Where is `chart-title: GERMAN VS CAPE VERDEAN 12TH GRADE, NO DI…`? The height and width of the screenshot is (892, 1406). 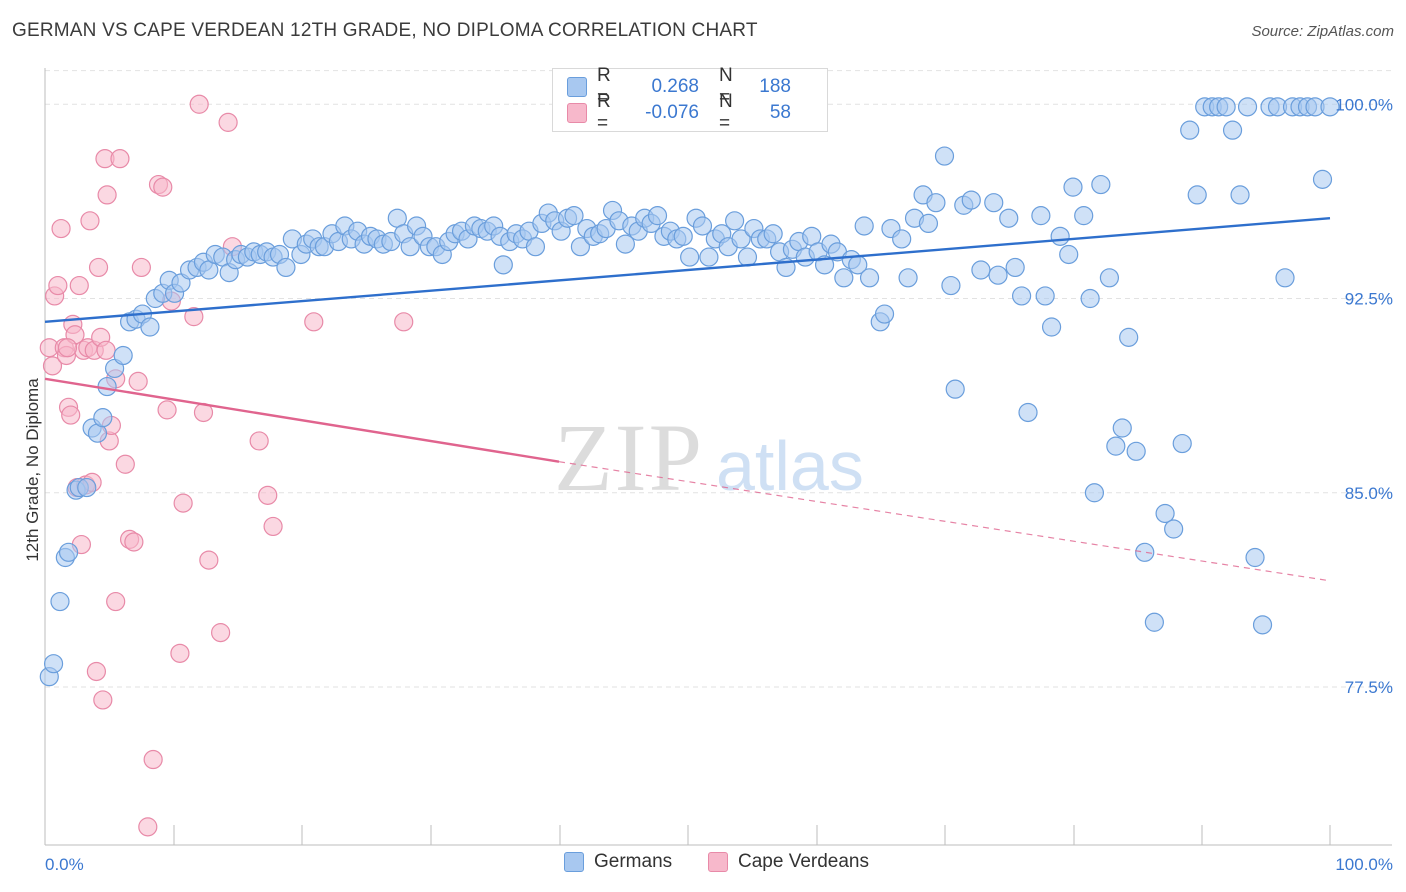
chart-title: GERMAN VS CAPE VERDEAN 12TH GRADE, NO DI… is located at coordinates (385, 30).